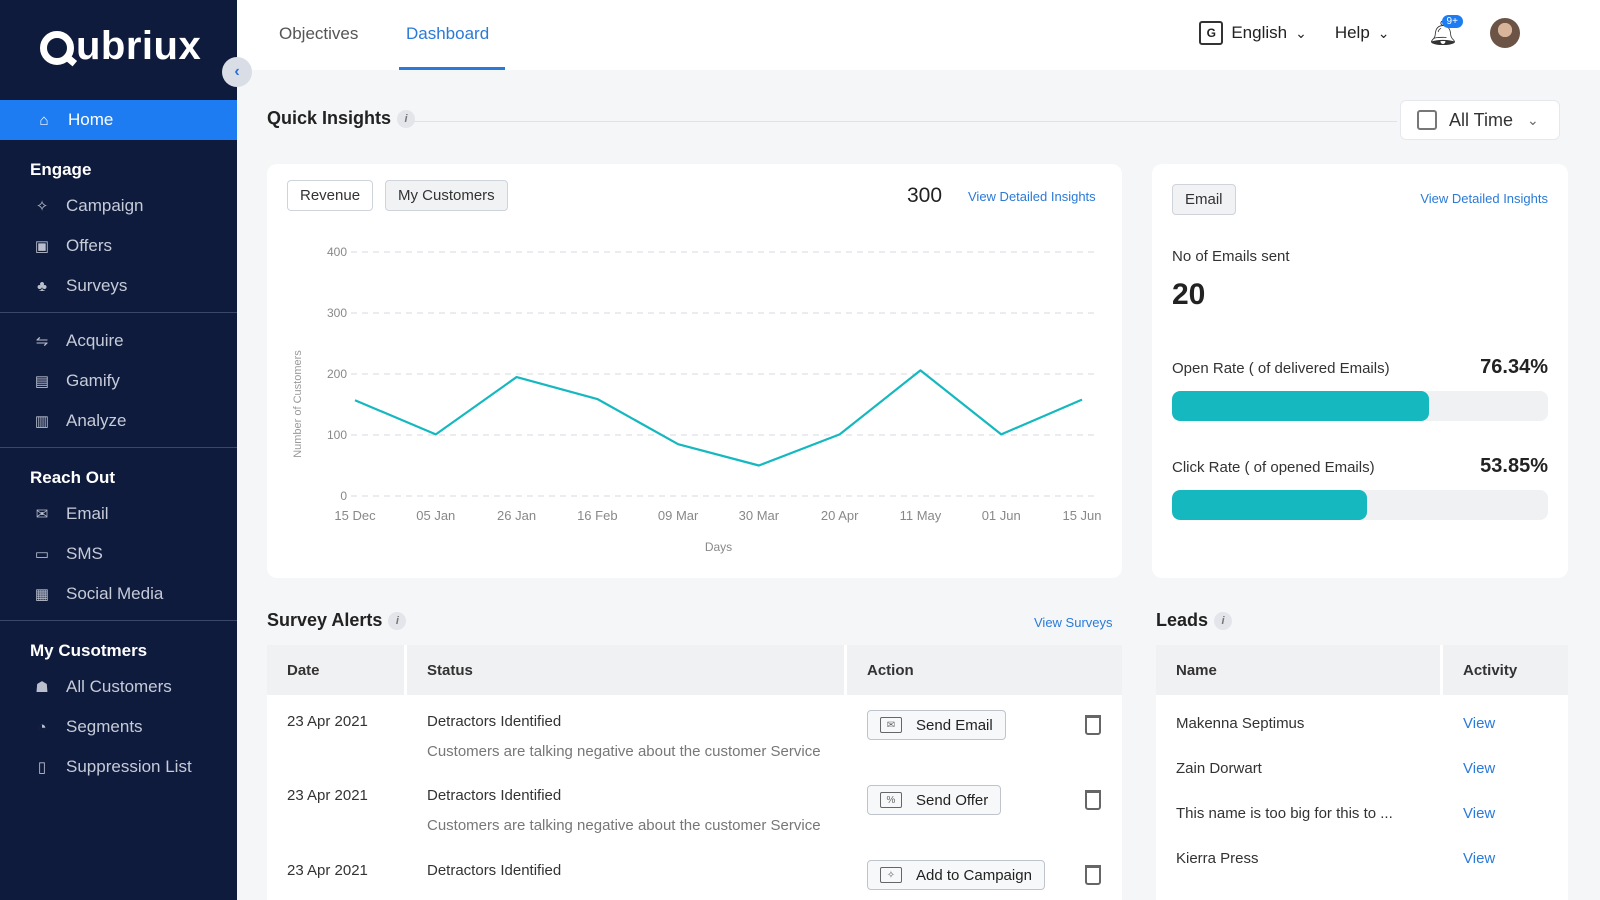  I want to click on active-tab-indicator, so click(452, 68).